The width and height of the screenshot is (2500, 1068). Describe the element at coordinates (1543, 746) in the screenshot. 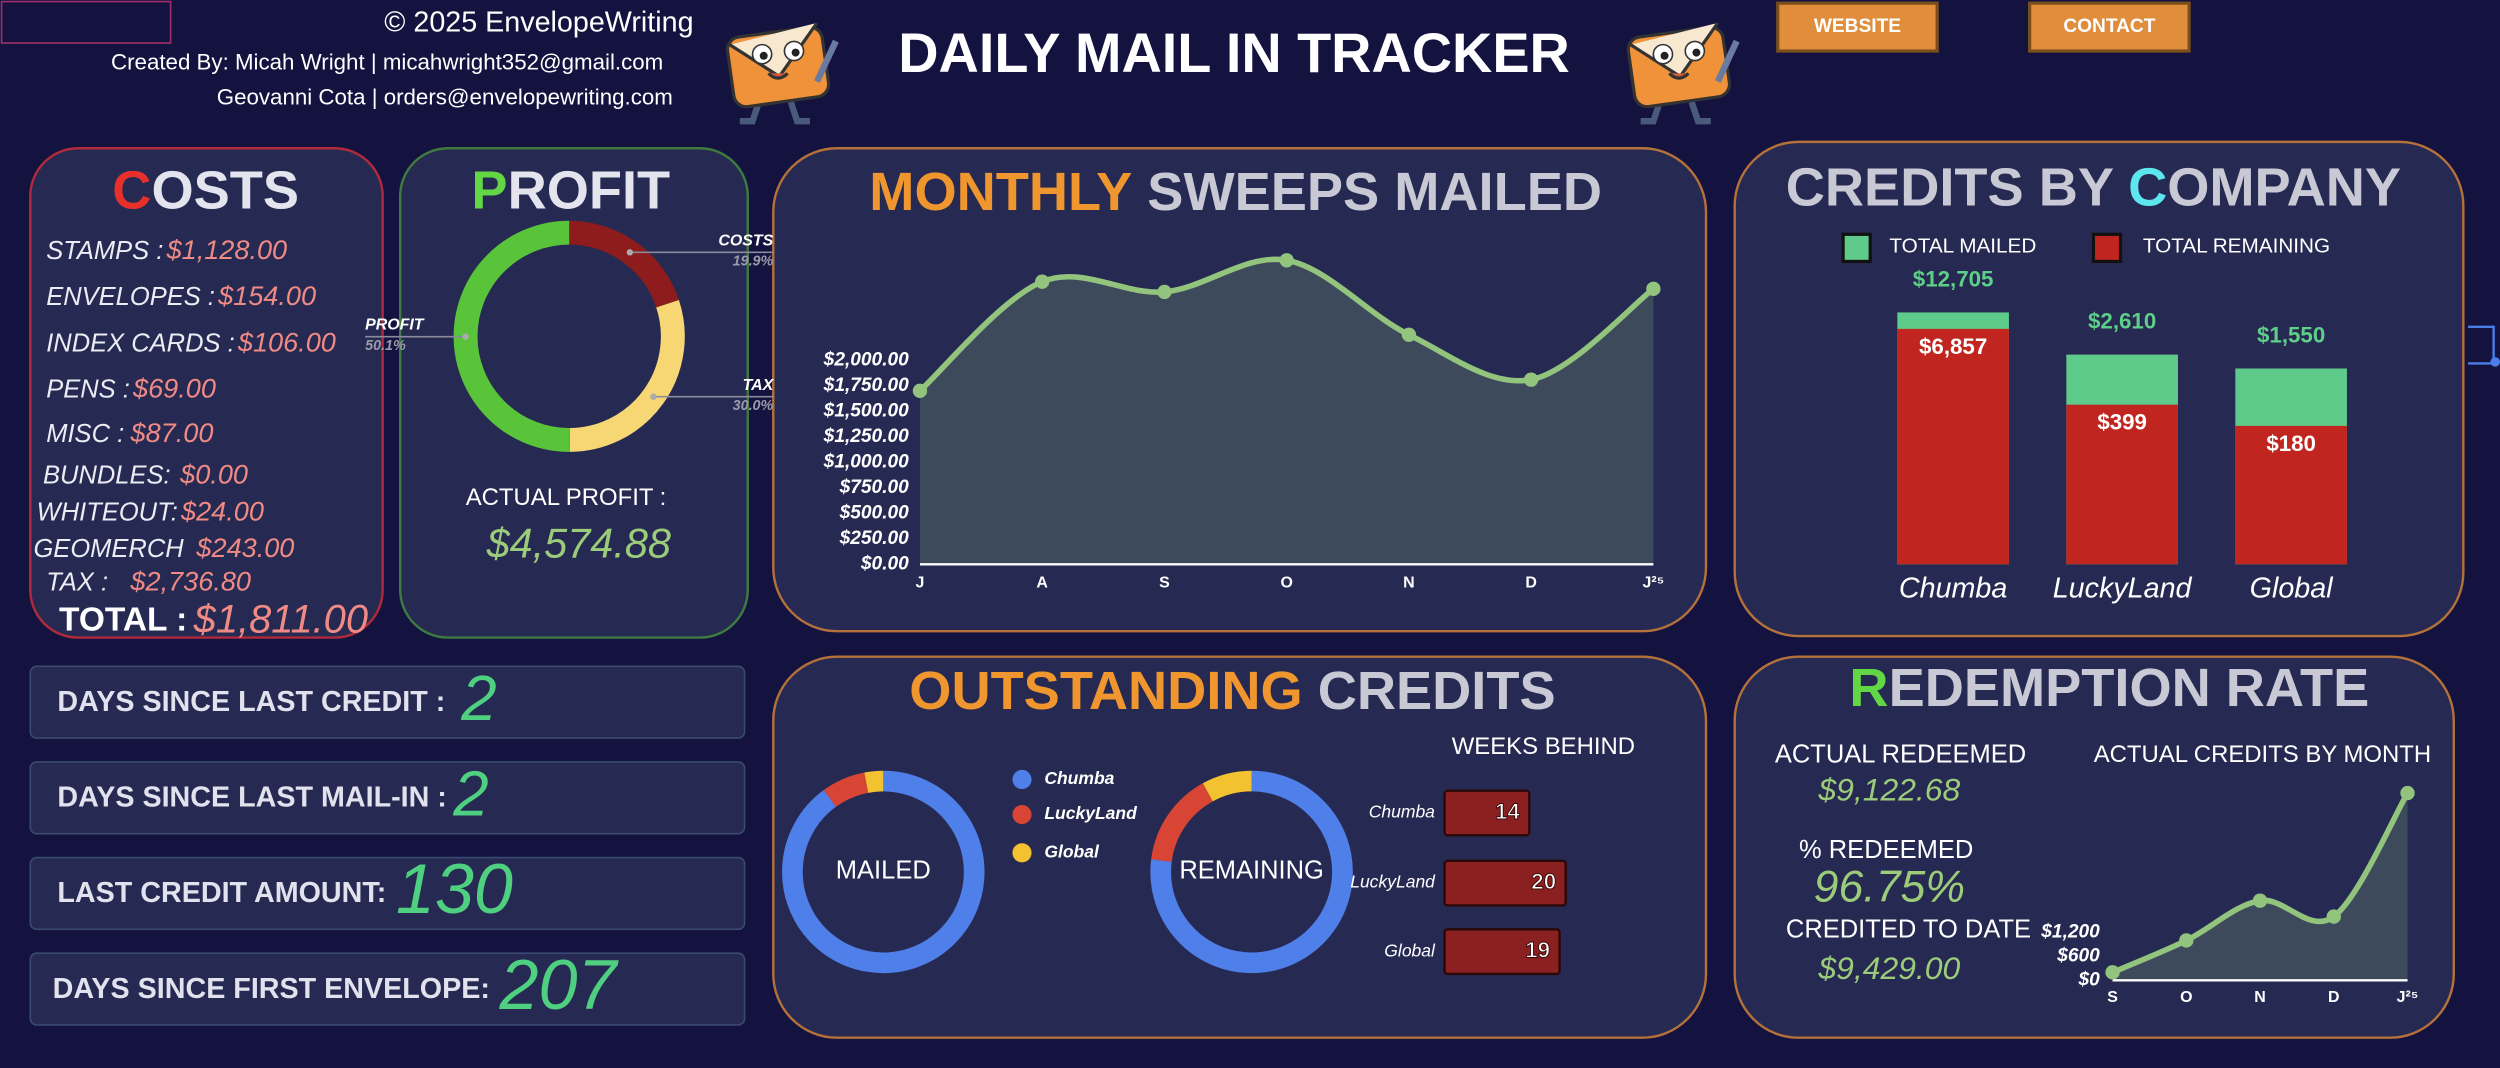

I see `chart-title: WEEKS BEHIND` at that location.